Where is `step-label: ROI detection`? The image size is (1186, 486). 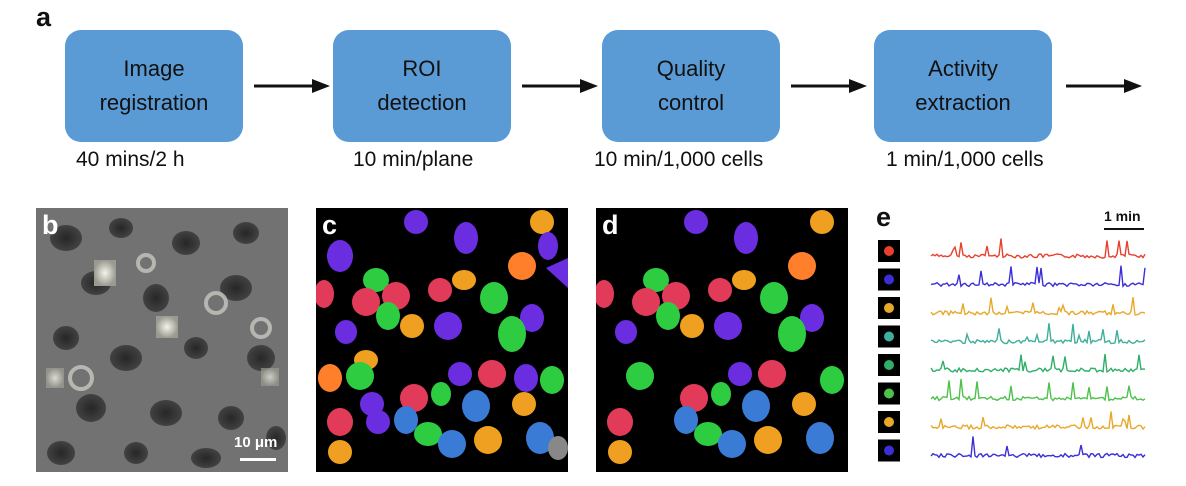
step-label: ROI detection is located at coordinates (422, 85).